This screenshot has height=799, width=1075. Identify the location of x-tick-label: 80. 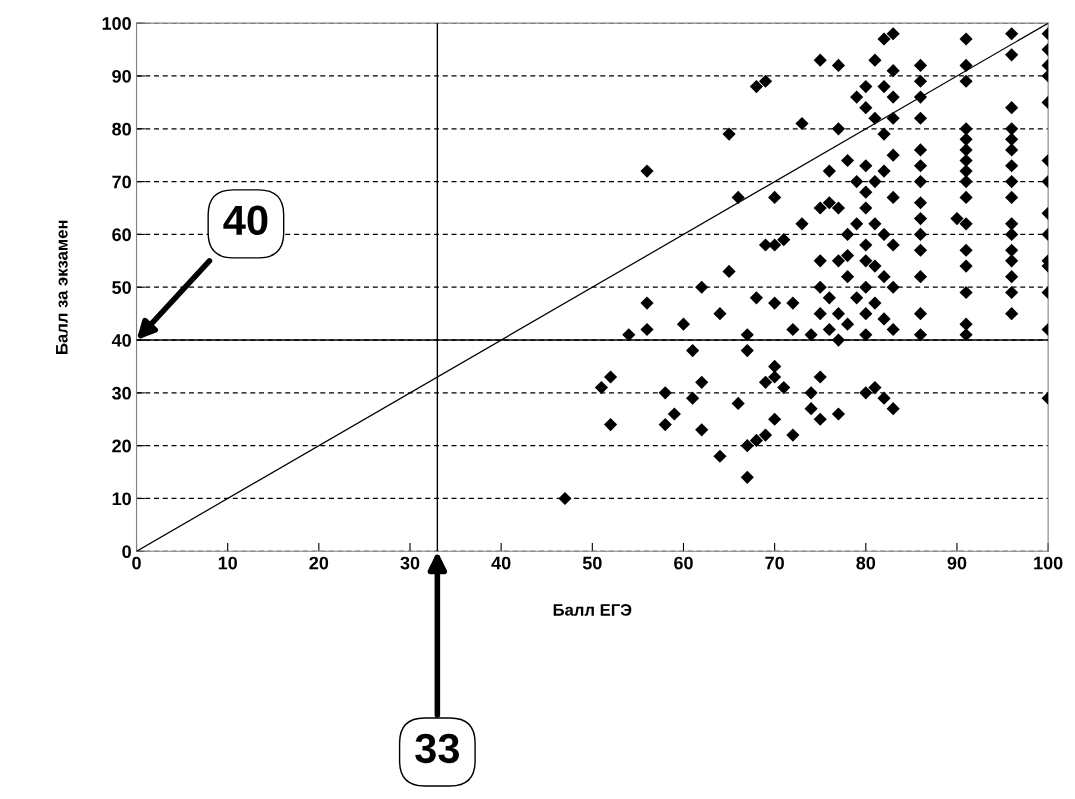
(866, 563).